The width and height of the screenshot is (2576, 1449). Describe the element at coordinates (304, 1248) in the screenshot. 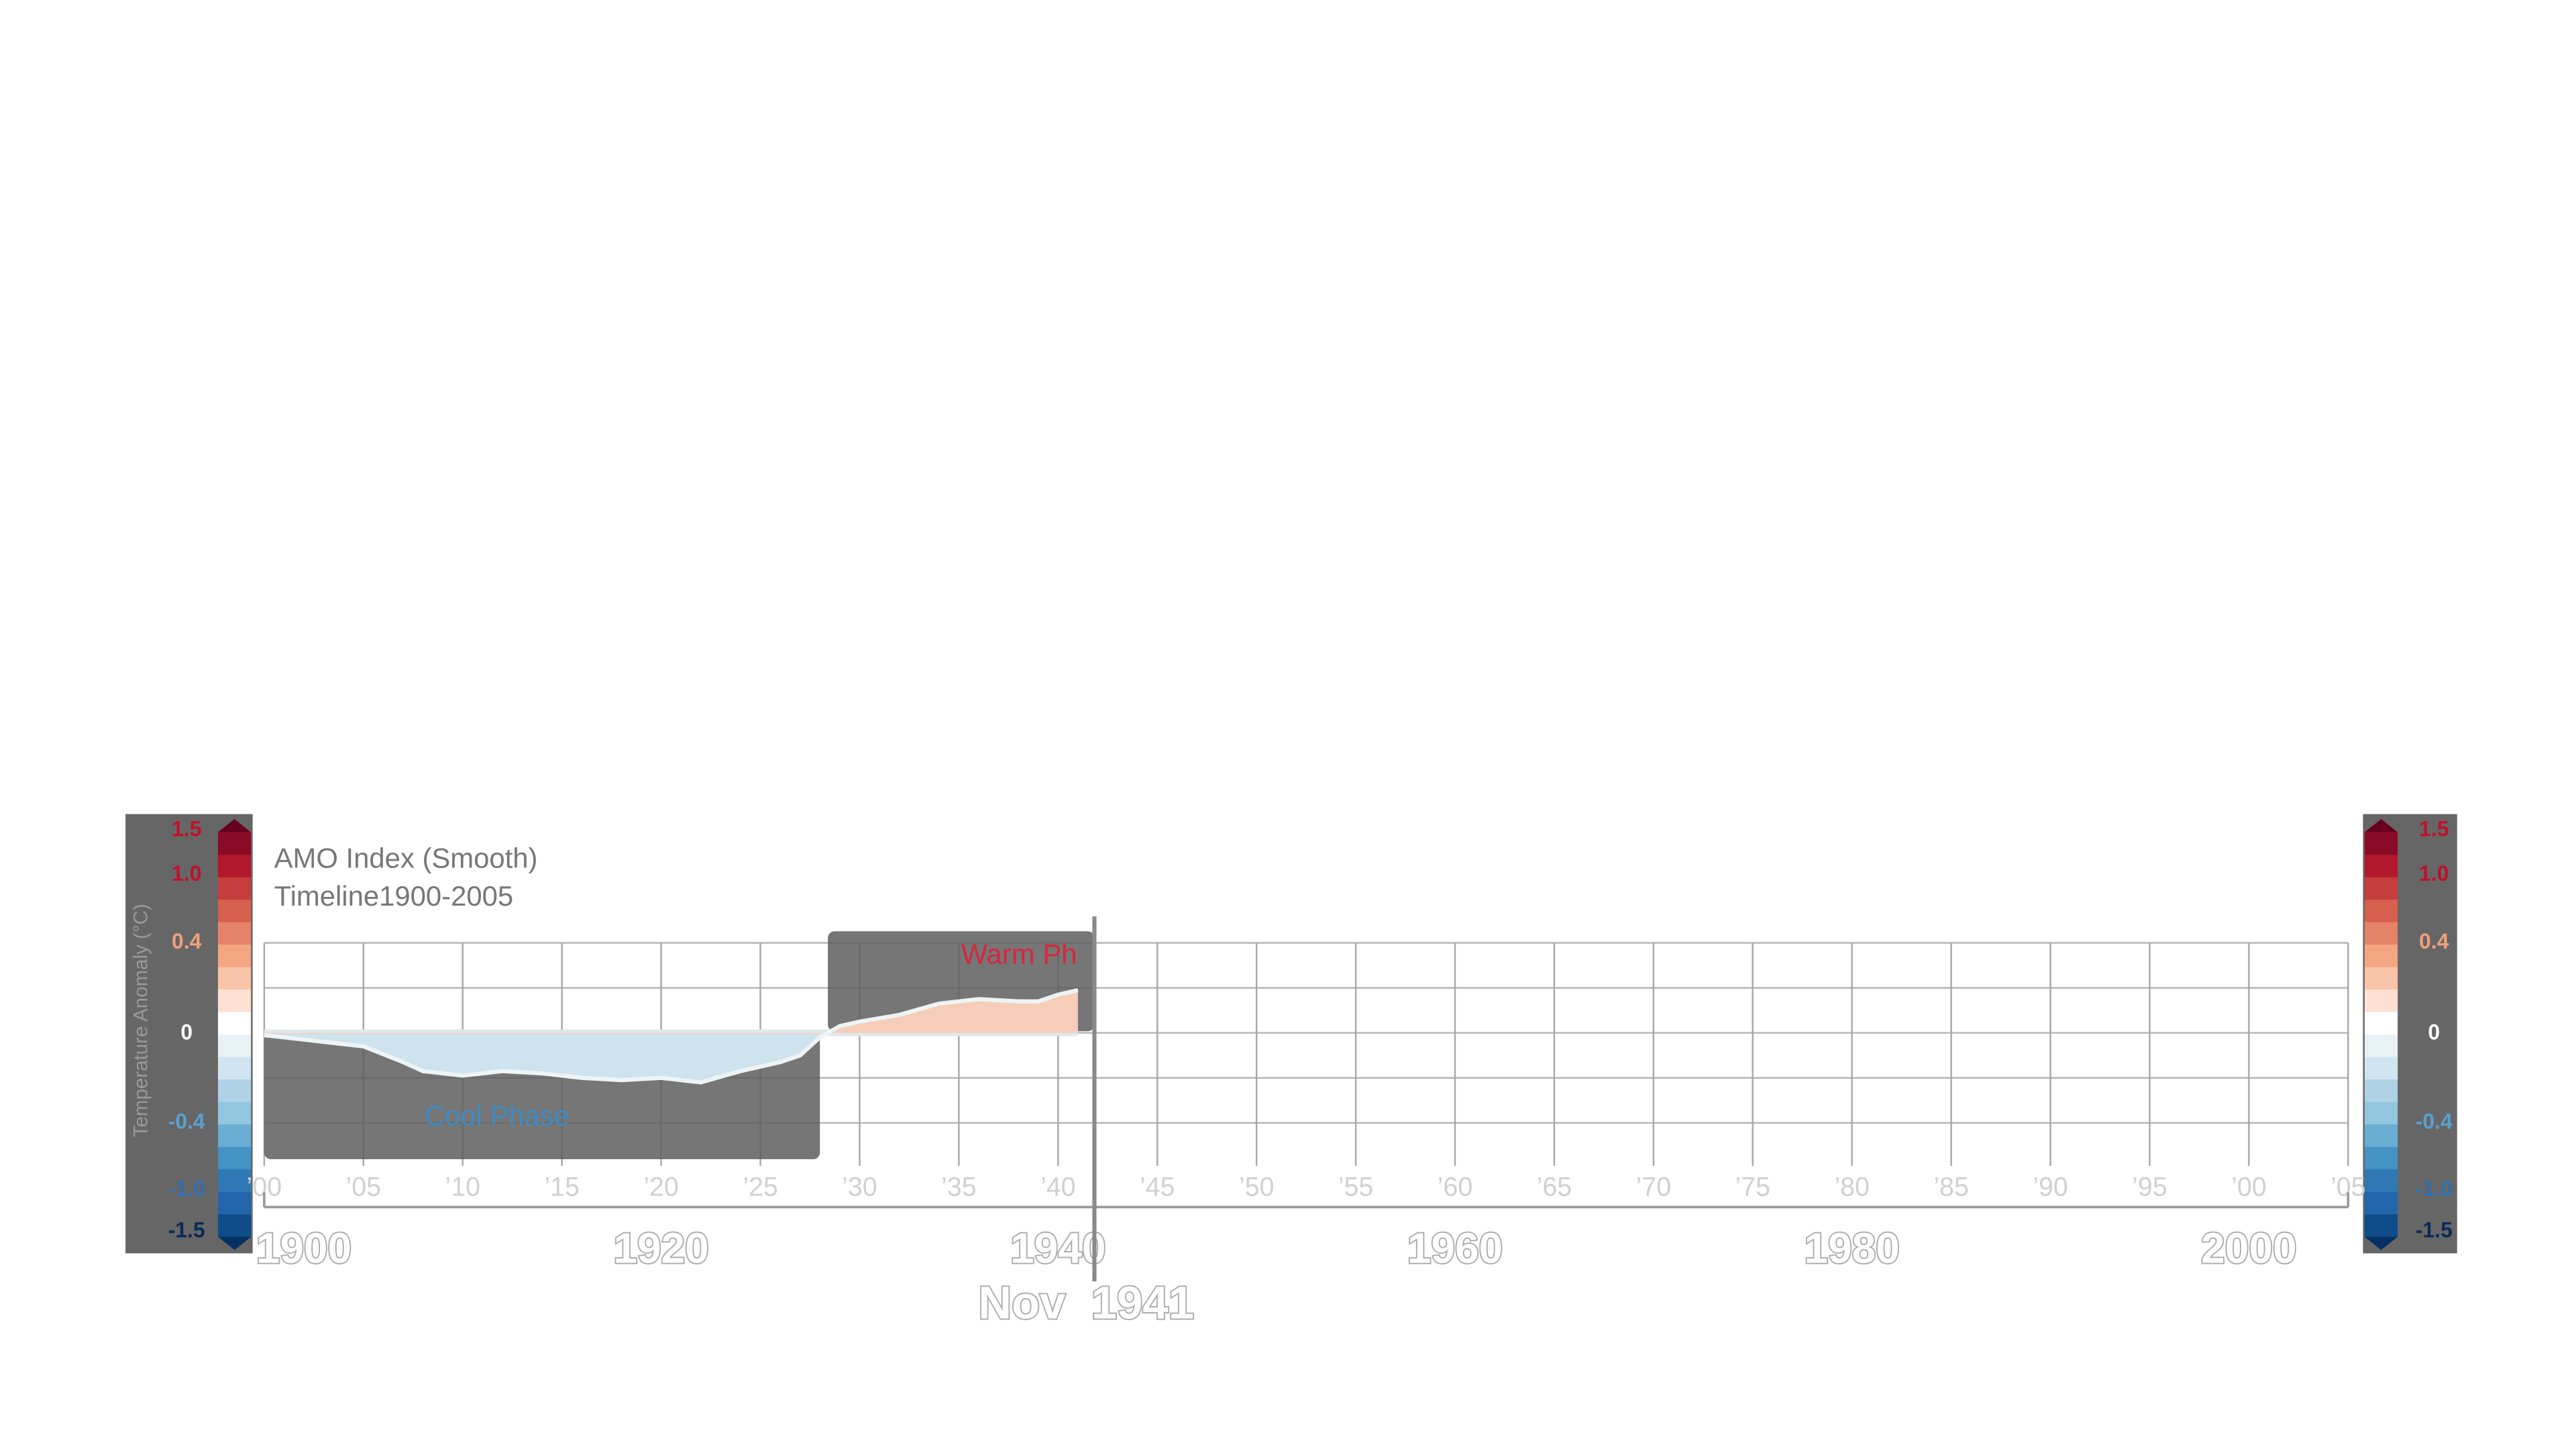

I see `x-major-tick-label: 1900` at that location.